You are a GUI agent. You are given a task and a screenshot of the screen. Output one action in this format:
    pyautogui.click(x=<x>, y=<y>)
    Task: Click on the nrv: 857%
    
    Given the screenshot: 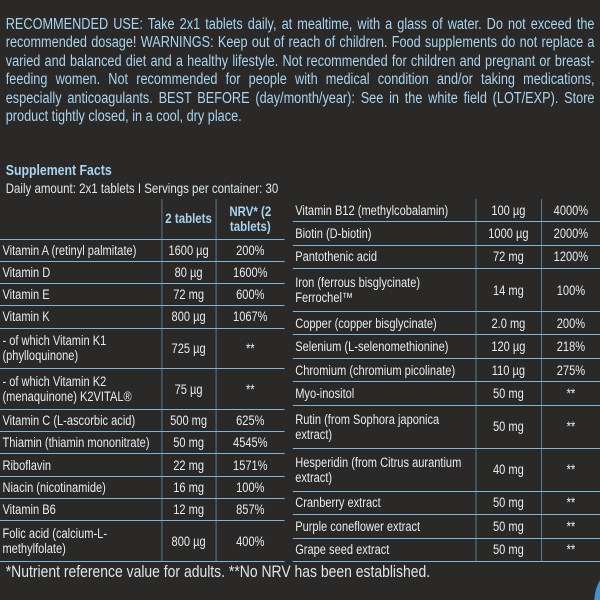 What is the action you would take?
    pyautogui.click(x=250, y=510)
    